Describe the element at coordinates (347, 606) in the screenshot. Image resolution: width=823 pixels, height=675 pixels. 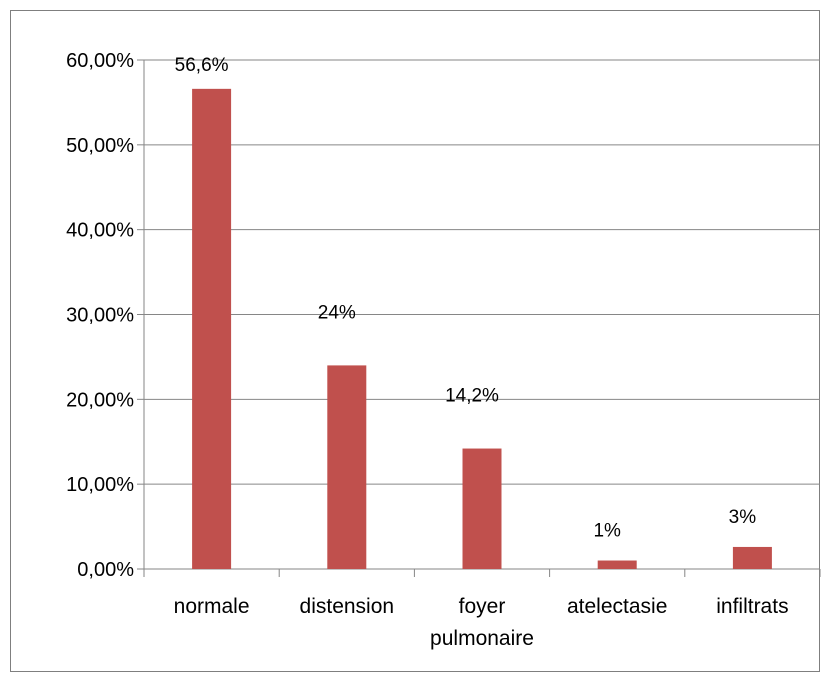
I see `category-label: distension` at that location.